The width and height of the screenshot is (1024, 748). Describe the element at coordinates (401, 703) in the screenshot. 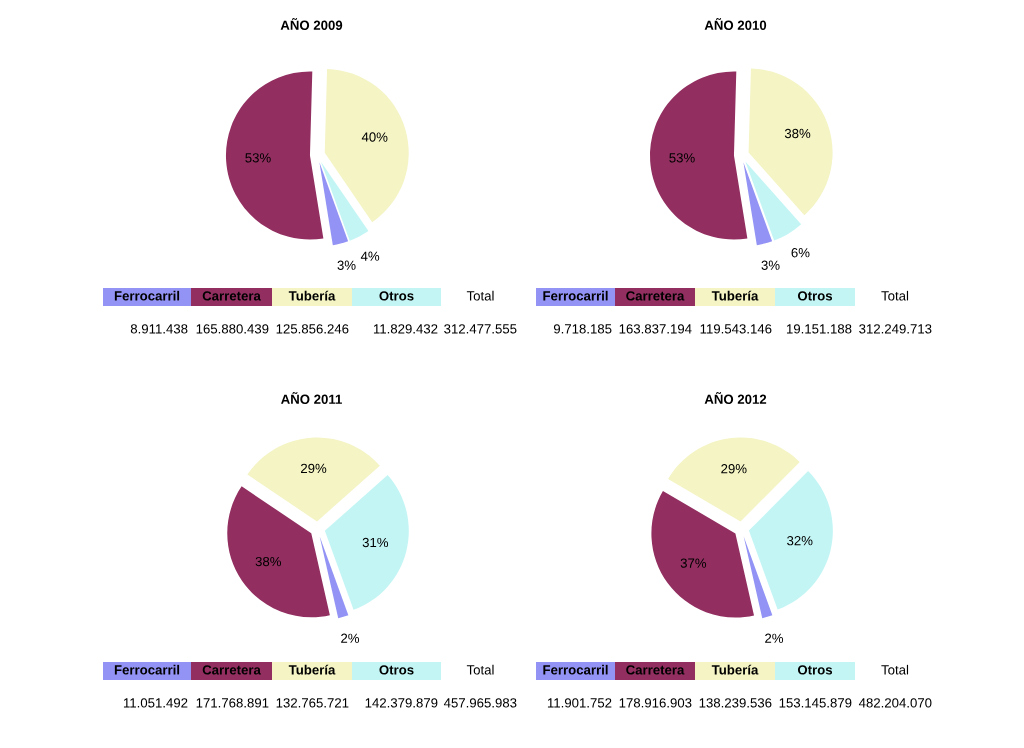

I see `text: 142.379.879` at that location.